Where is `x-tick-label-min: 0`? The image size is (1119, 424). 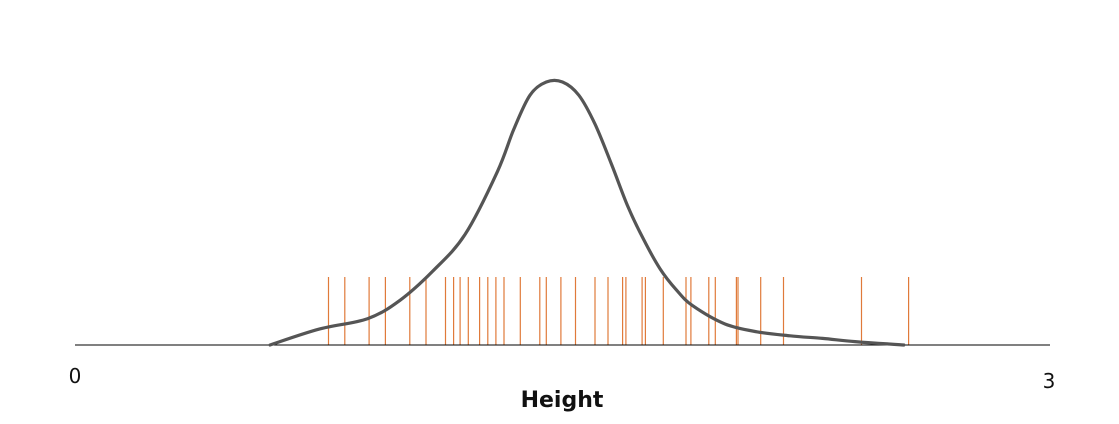 x-tick-label-min: 0 is located at coordinates (75, 376).